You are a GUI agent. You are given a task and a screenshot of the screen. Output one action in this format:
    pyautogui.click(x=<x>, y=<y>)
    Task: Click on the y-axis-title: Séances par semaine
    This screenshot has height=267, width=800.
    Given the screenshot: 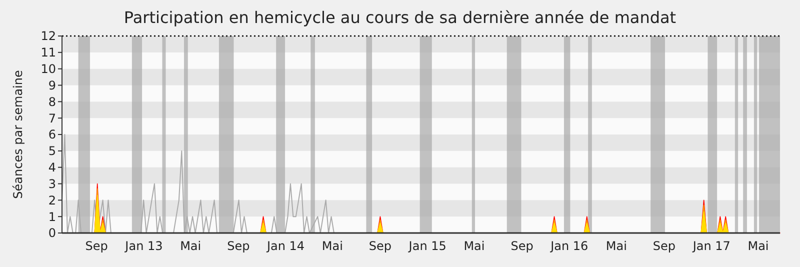 What is the action you would take?
    pyautogui.click(x=18, y=134)
    